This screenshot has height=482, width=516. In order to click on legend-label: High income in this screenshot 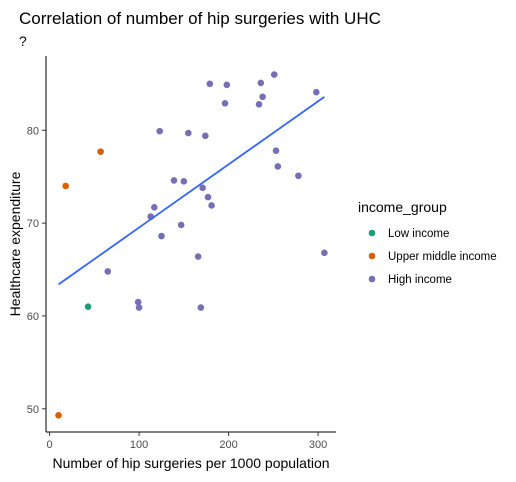, I will do `click(420, 280)`.